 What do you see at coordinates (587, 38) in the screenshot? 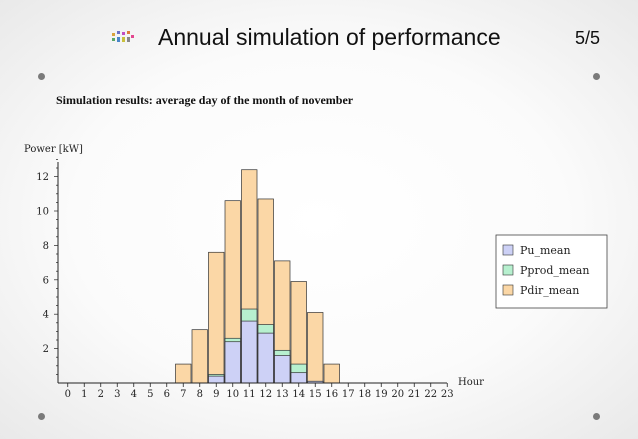
I see `page-number: 5/5` at bounding box center [587, 38].